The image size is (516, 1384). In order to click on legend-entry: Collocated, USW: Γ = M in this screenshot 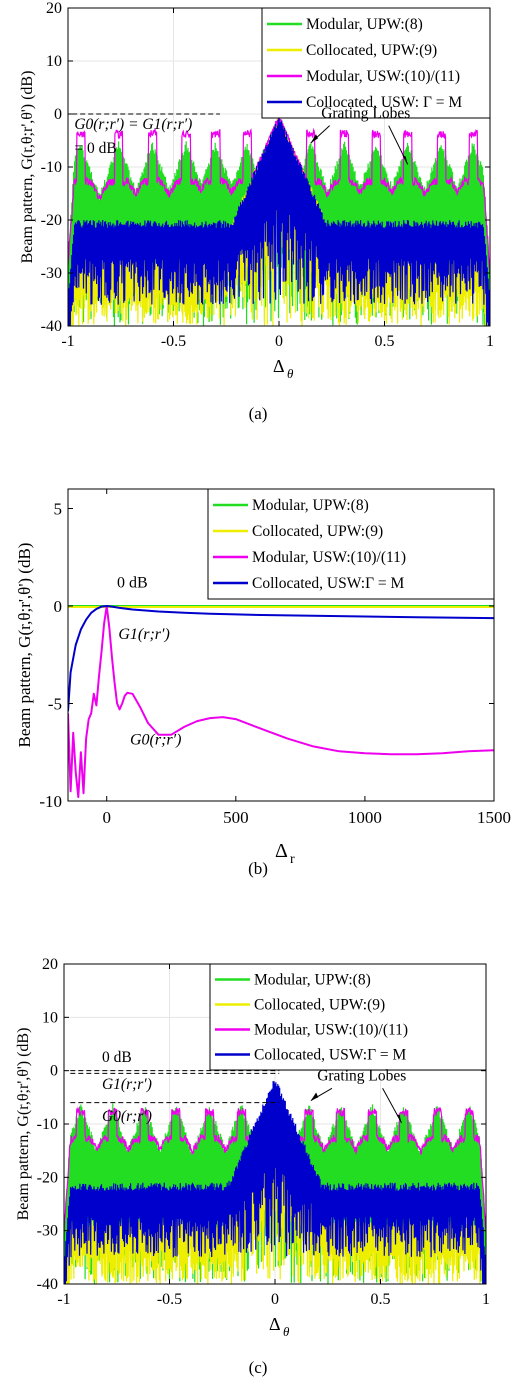, I will do `click(384, 102)`.